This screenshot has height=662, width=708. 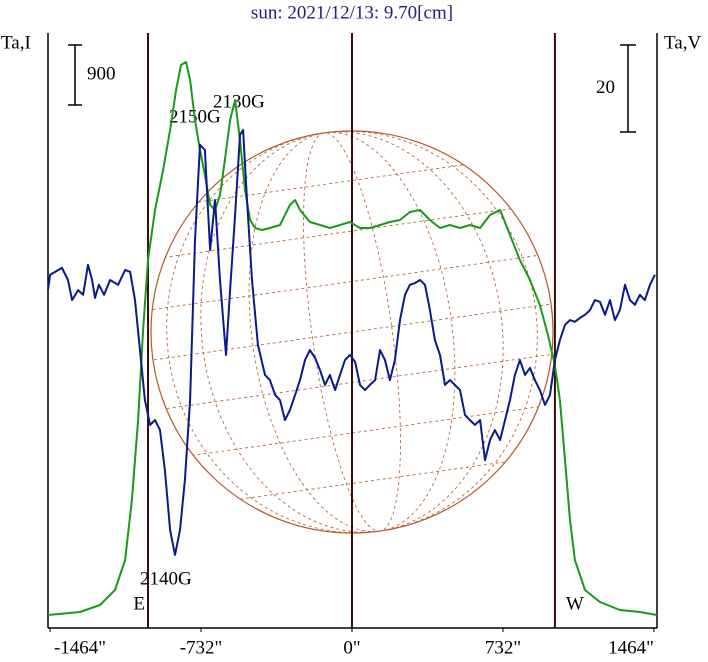 What do you see at coordinates (139, 603) in the screenshot?
I see `marker-label: E` at bounding box center [139, 603].